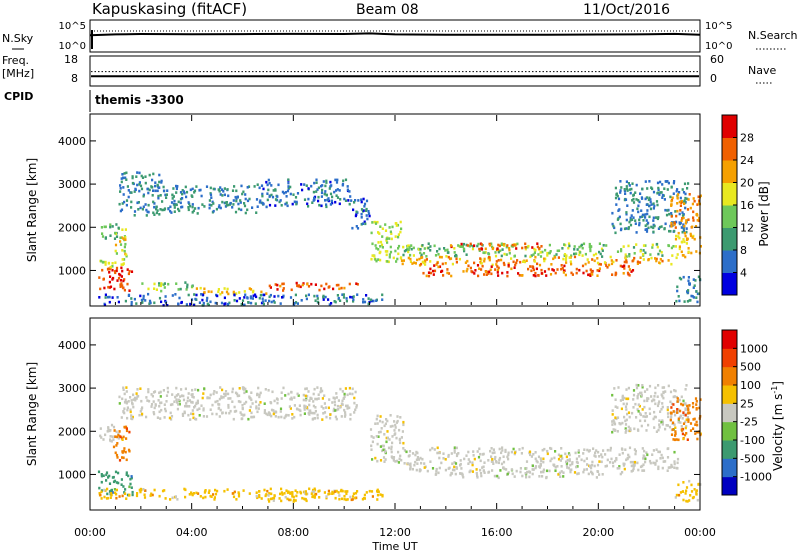 The height and width of the screenshot is (554, 800). What do you see at coordinates (729, 413) in the screenshot?
I see `colorbar-segment` at bounding box center [729, 413].